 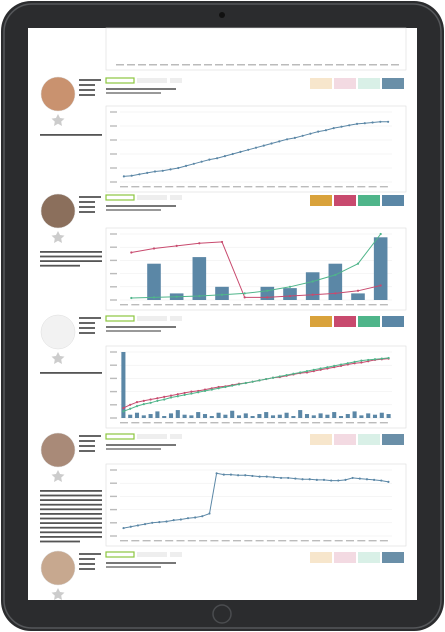 I want to click on star-icon, so click(x=58, y=358).